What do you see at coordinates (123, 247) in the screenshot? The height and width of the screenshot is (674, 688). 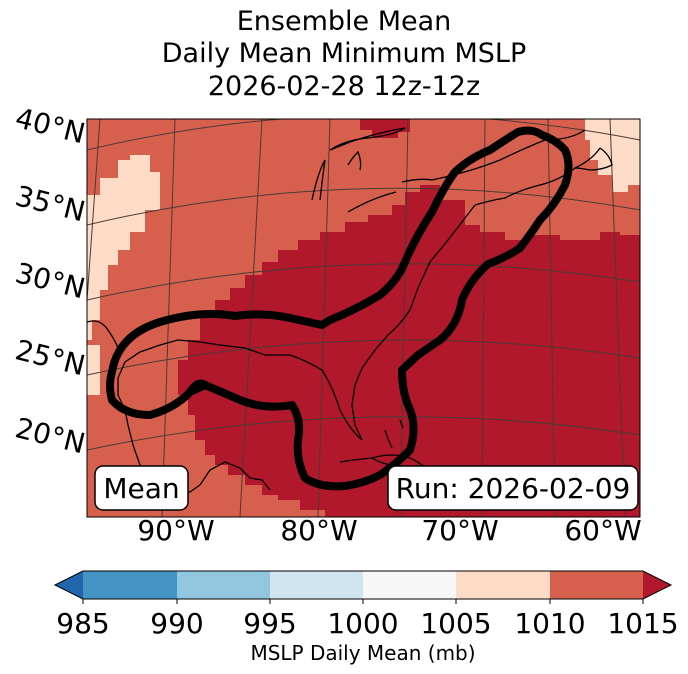 I see `field-1005-1010-west` at bounding box center [123, 247].